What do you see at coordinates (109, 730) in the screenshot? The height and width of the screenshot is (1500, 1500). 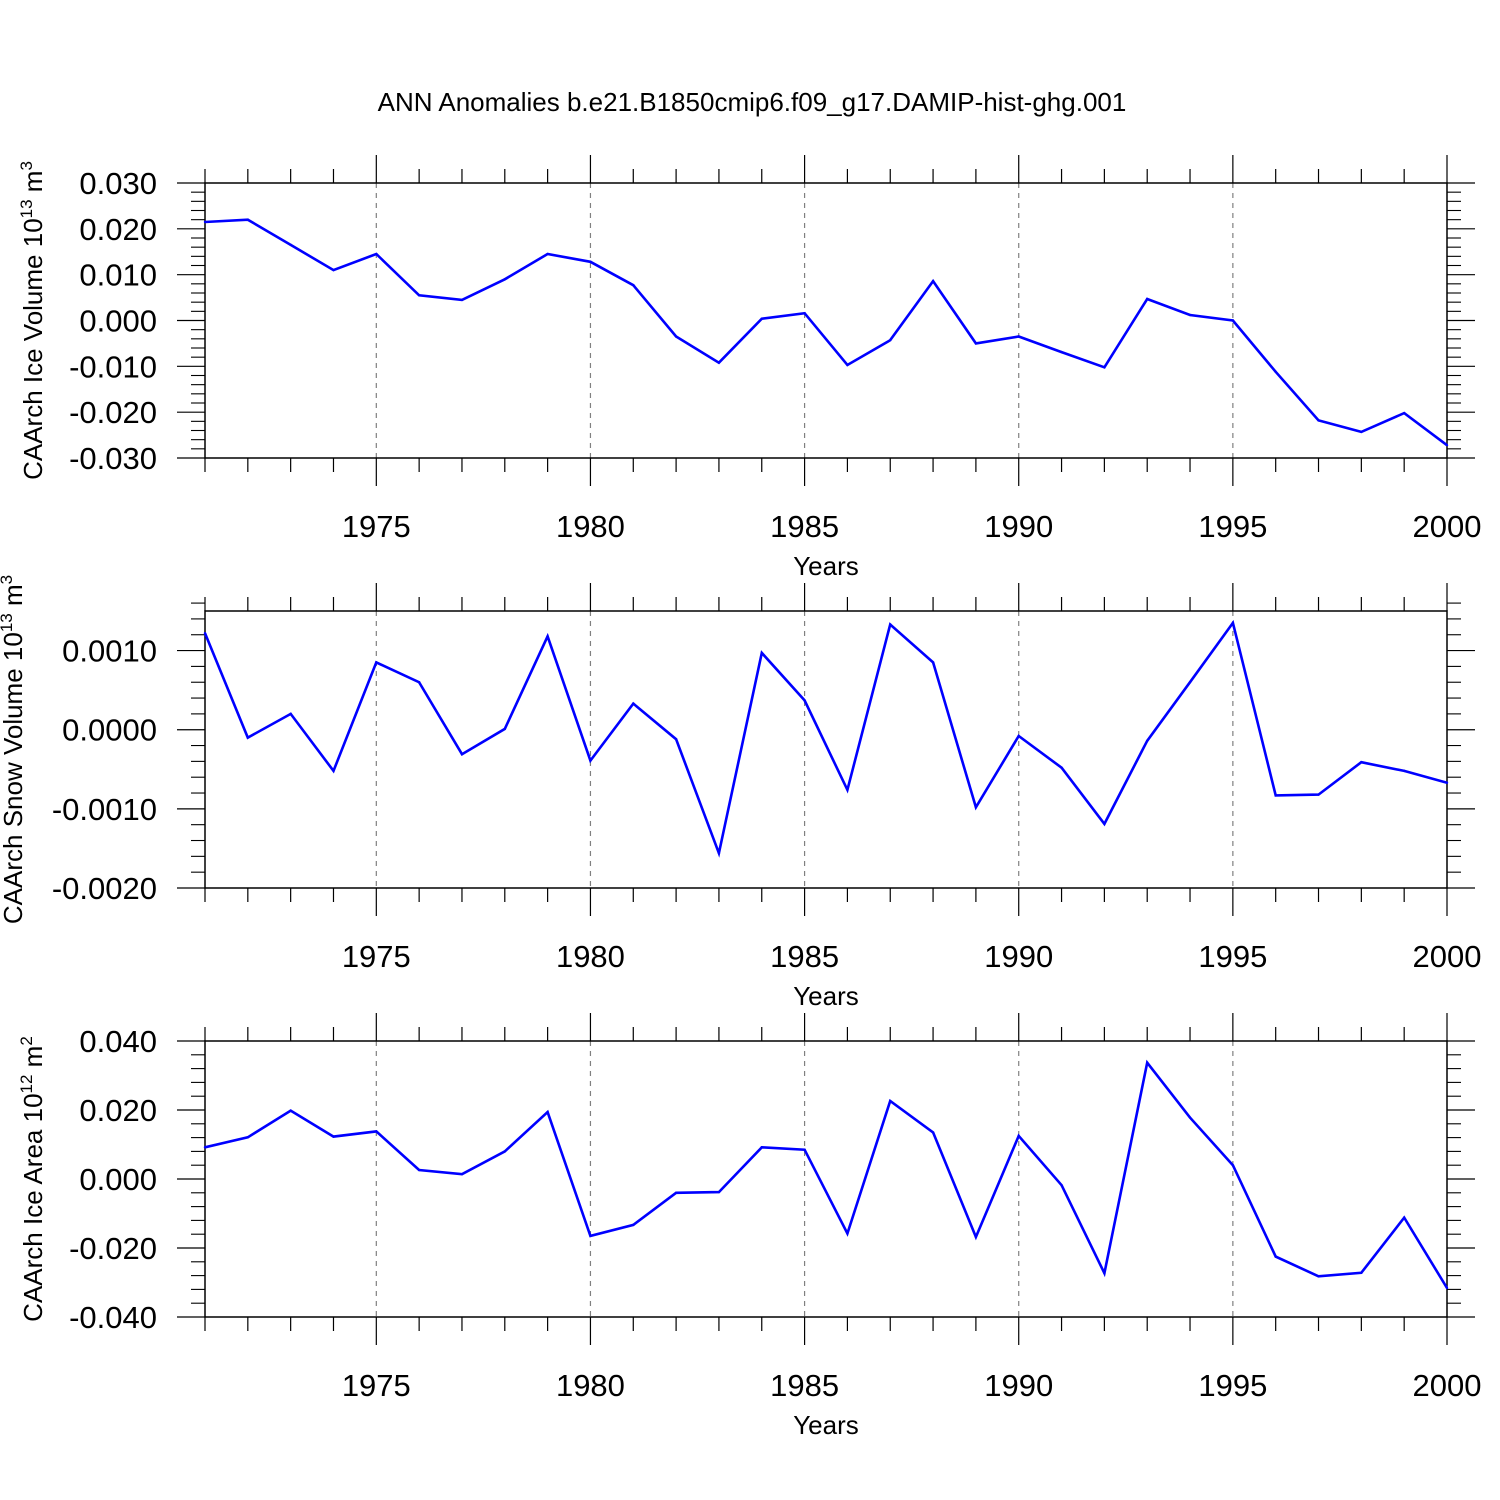 I see `y-tick-label: 0.0000` at bounding box center [109, 730].